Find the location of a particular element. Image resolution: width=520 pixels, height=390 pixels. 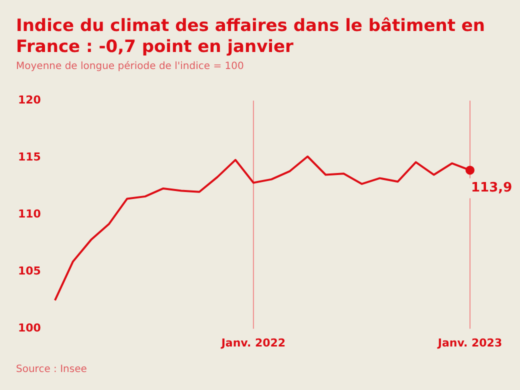

data-label: 113,9 is located at coordinates (491, 188).